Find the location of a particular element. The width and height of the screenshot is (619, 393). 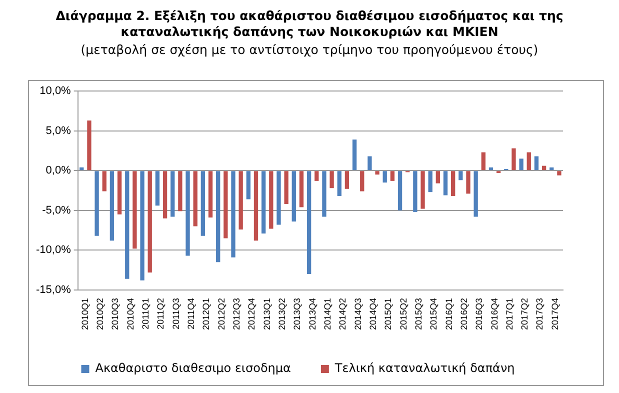

chart-title: Διάγραμμα 2. Εξέλιξη του ακαθάριστου διαθέσιμου εισοδήματος και της καταναλωτικής δαπάνης των Νοικοκυριών και ΜΚΙΕΝ is located at coordinates (309, 24).